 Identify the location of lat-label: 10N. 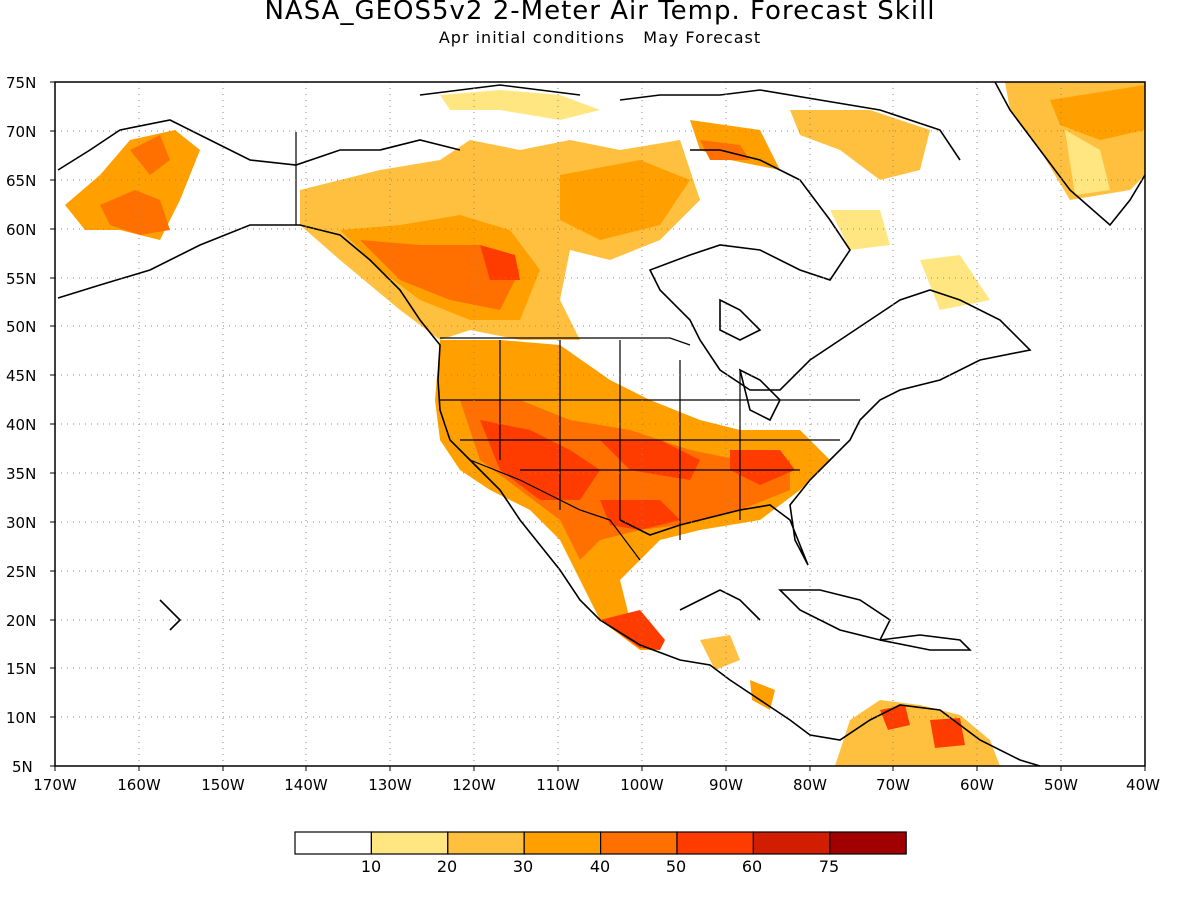
(21, 718).